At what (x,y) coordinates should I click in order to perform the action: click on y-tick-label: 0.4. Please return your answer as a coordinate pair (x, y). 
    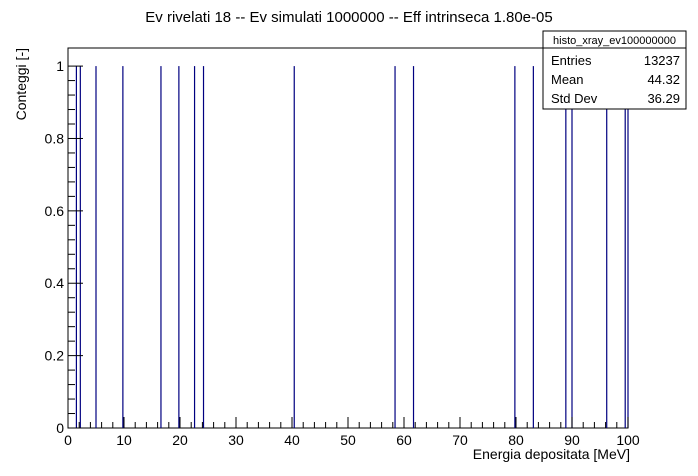
    Looking at the image, I should click on (55, 283).